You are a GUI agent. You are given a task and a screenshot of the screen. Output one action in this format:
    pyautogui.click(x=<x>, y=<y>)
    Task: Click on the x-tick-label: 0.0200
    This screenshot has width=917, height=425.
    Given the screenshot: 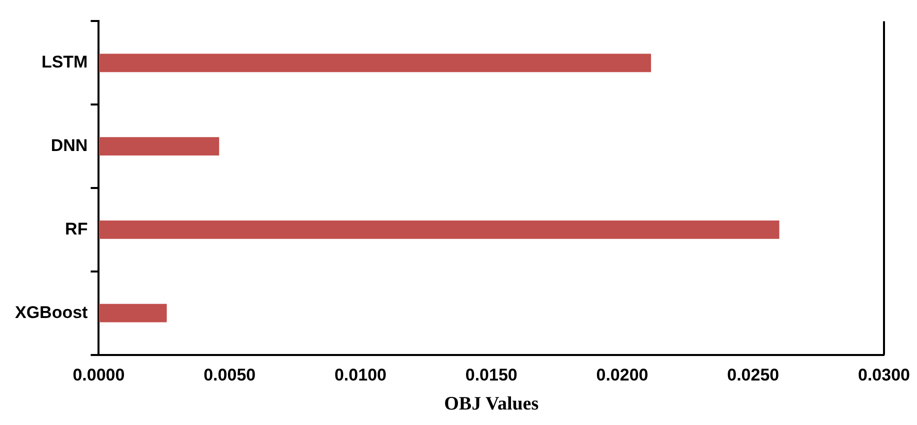 What is the action you would take?
    pyautogui.click(x=622, y=375)
    